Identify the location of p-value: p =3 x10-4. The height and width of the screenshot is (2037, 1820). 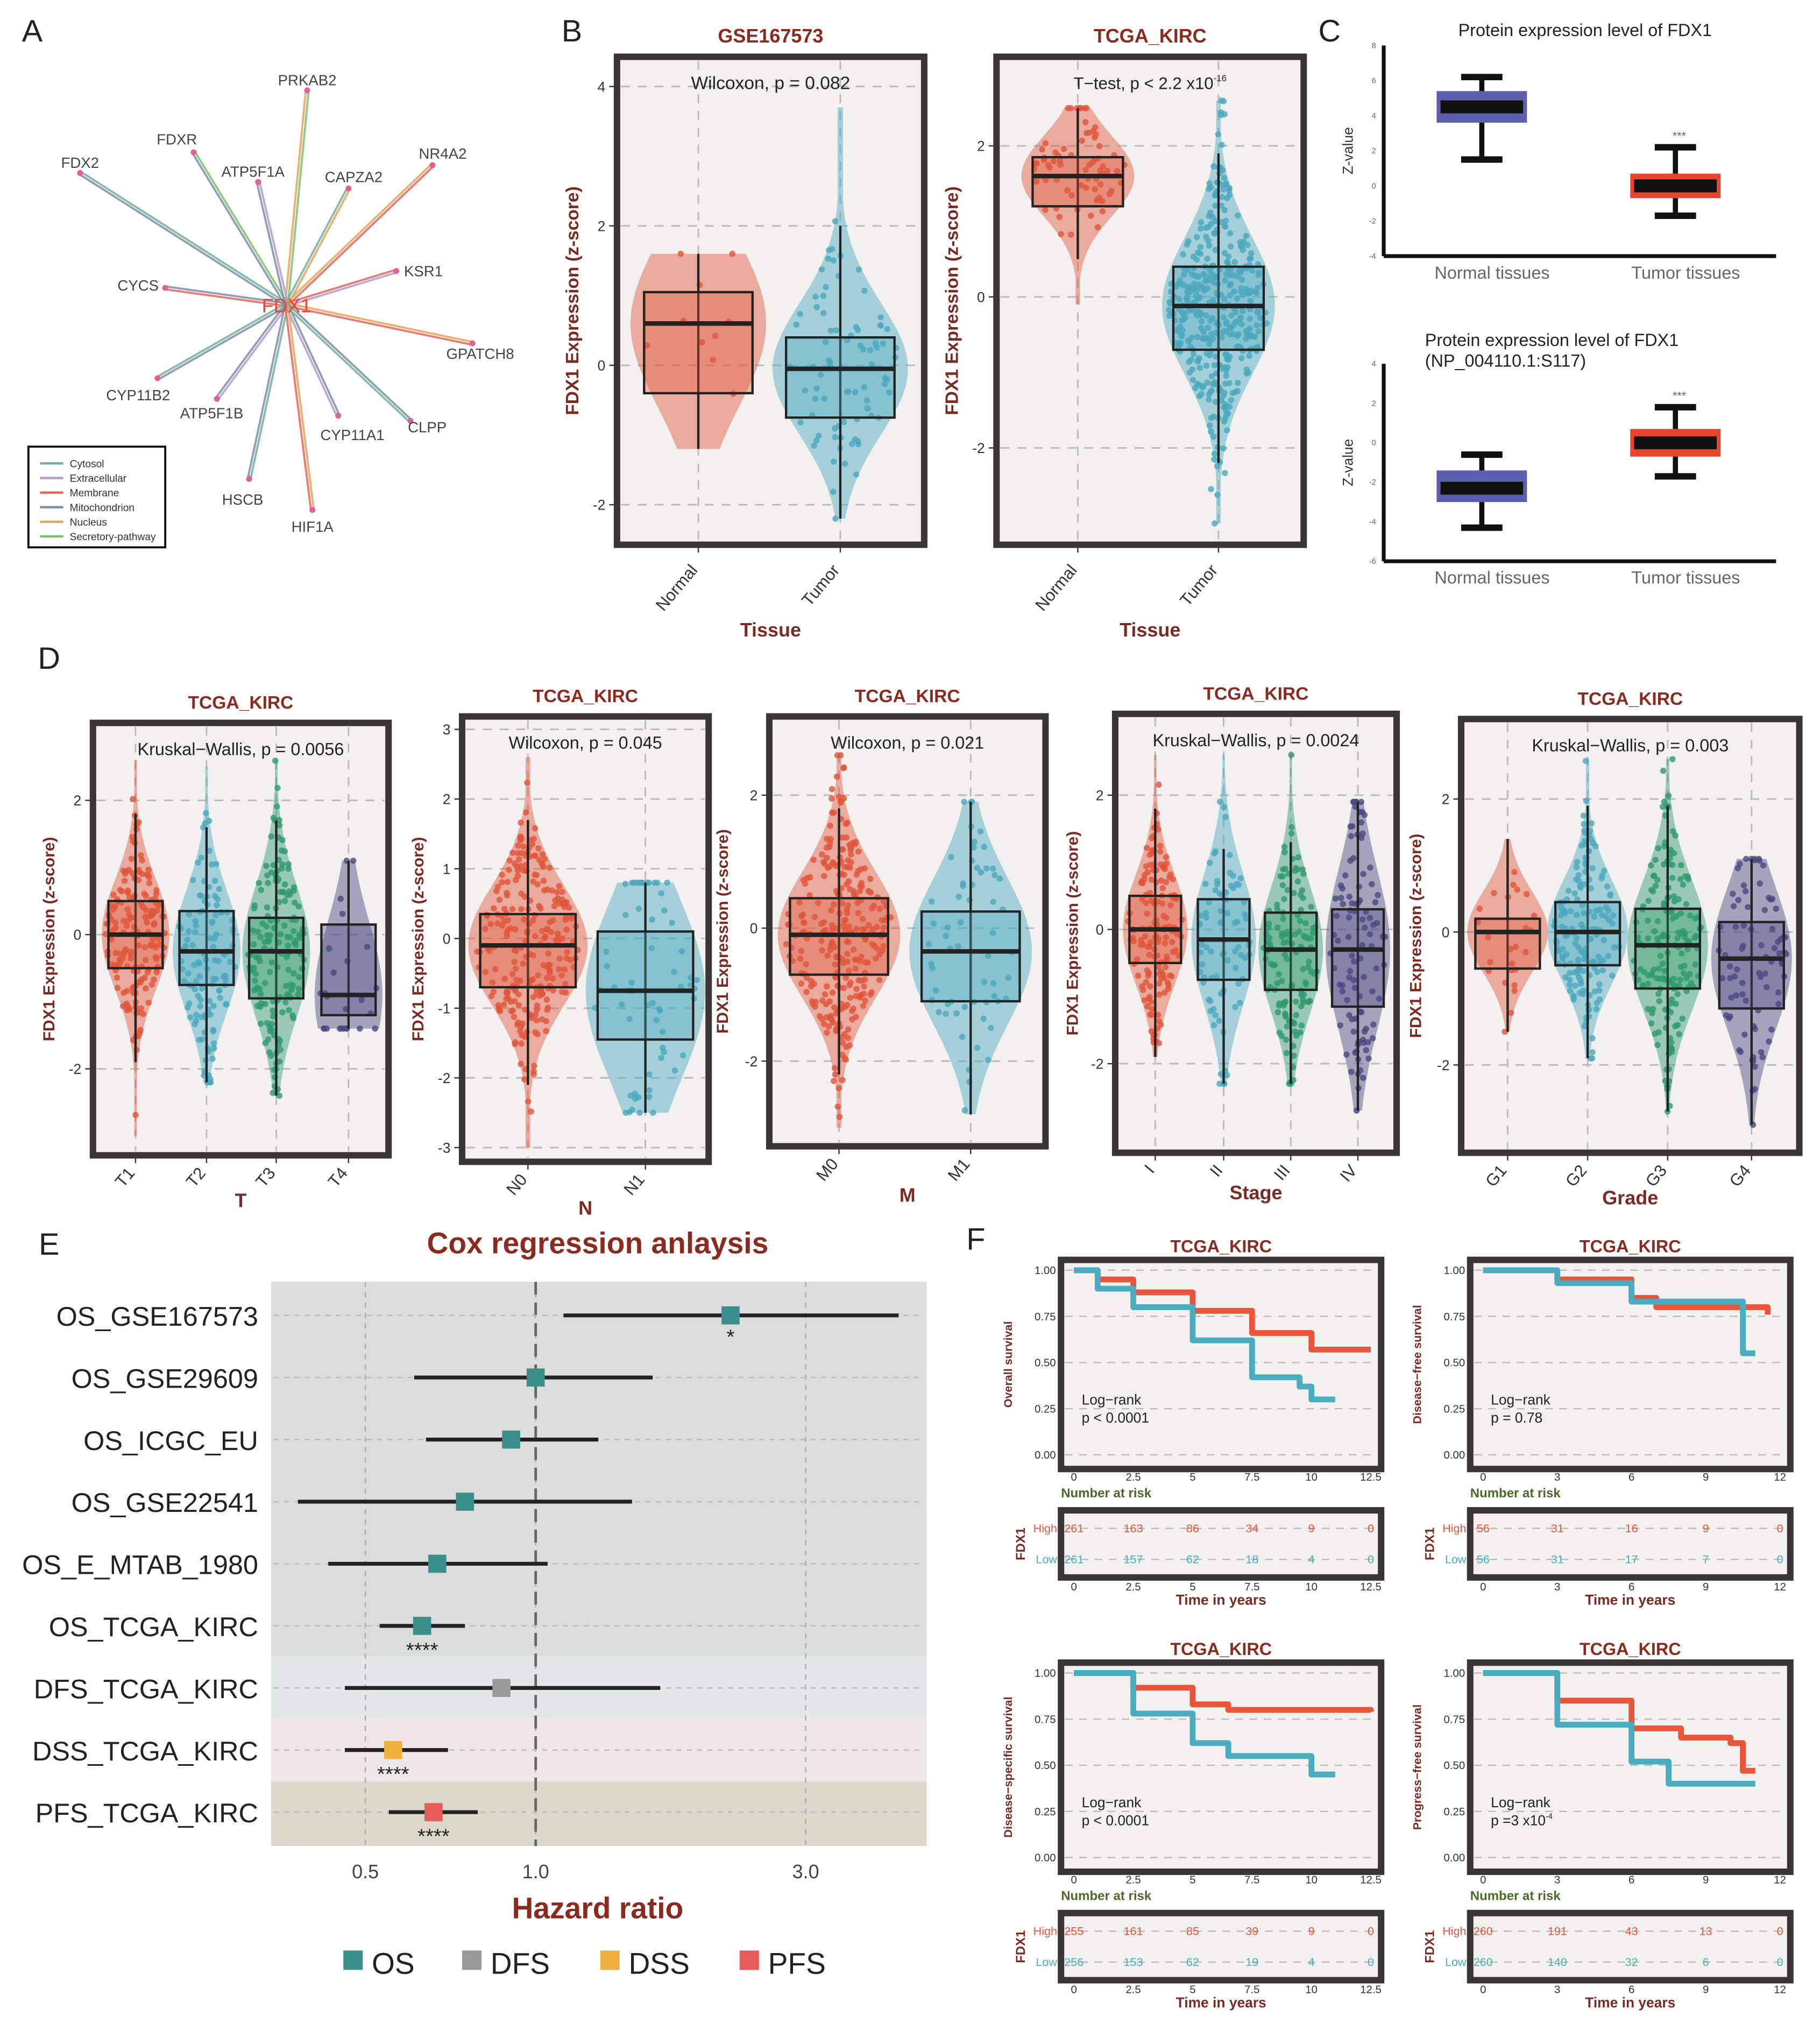
(1522, 1821).